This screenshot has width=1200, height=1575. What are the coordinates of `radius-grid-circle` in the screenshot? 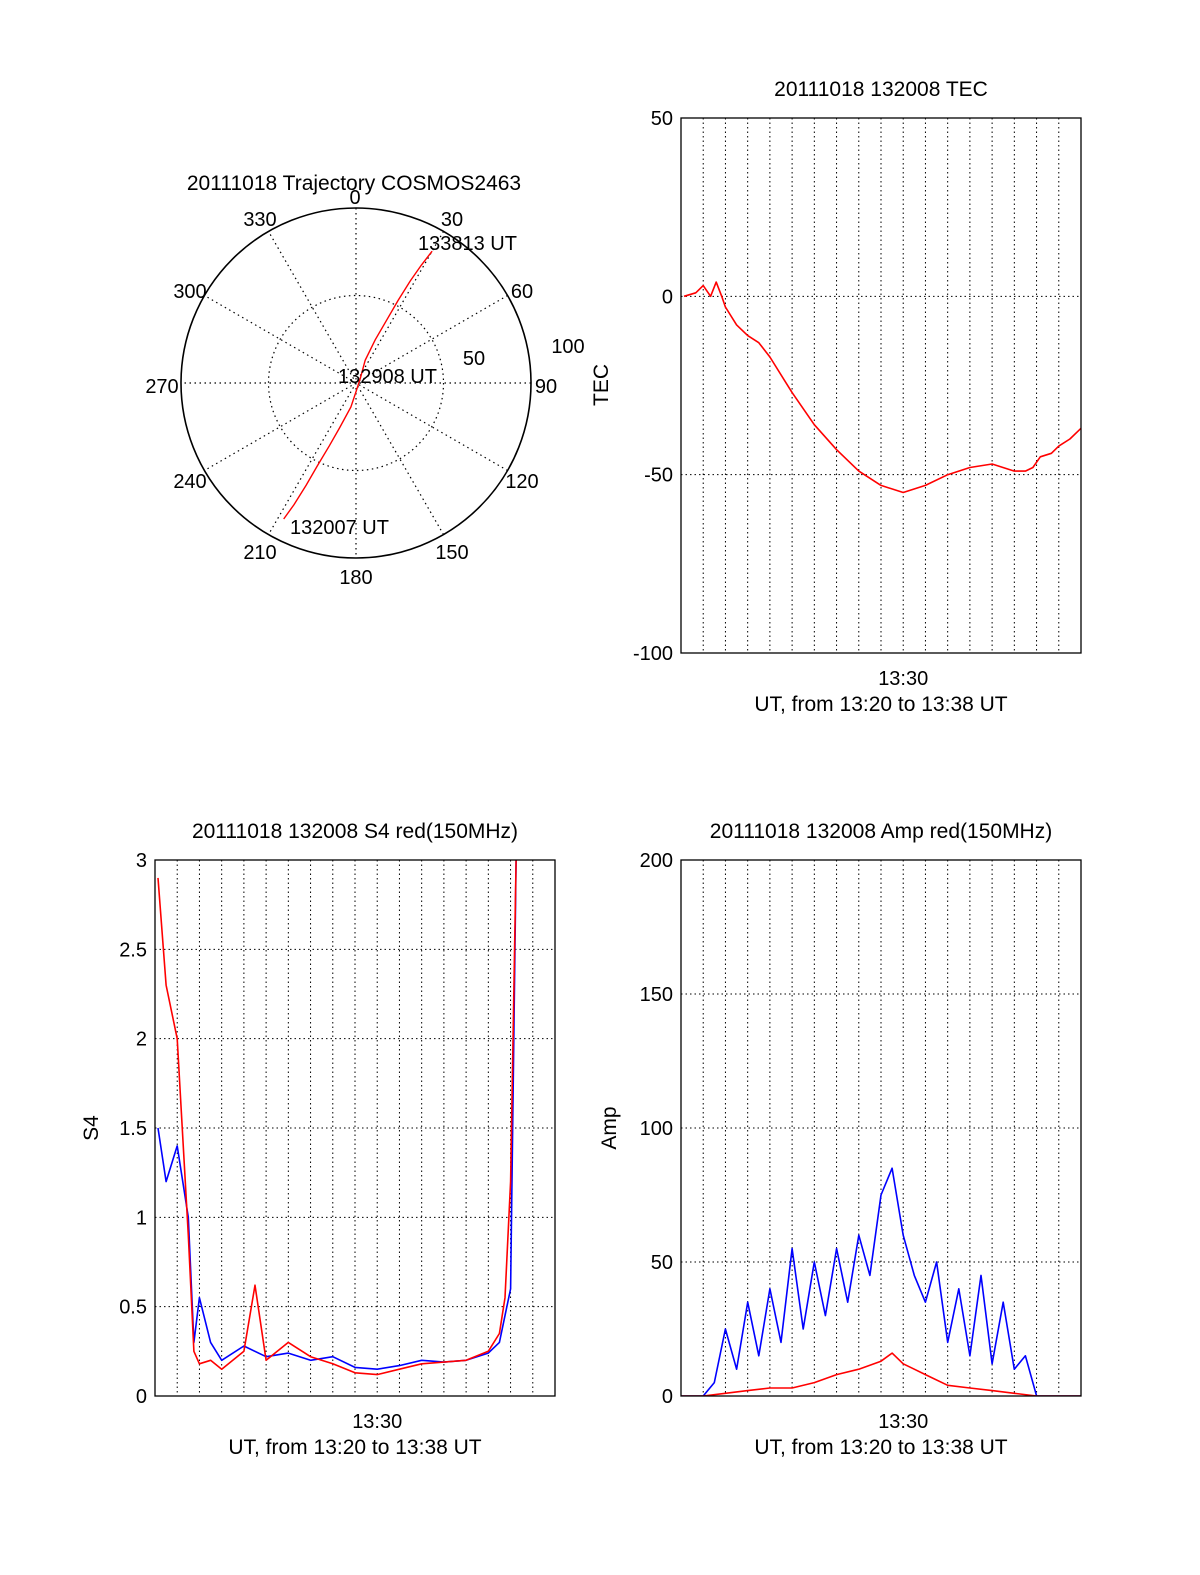 It's located at (356, 383).